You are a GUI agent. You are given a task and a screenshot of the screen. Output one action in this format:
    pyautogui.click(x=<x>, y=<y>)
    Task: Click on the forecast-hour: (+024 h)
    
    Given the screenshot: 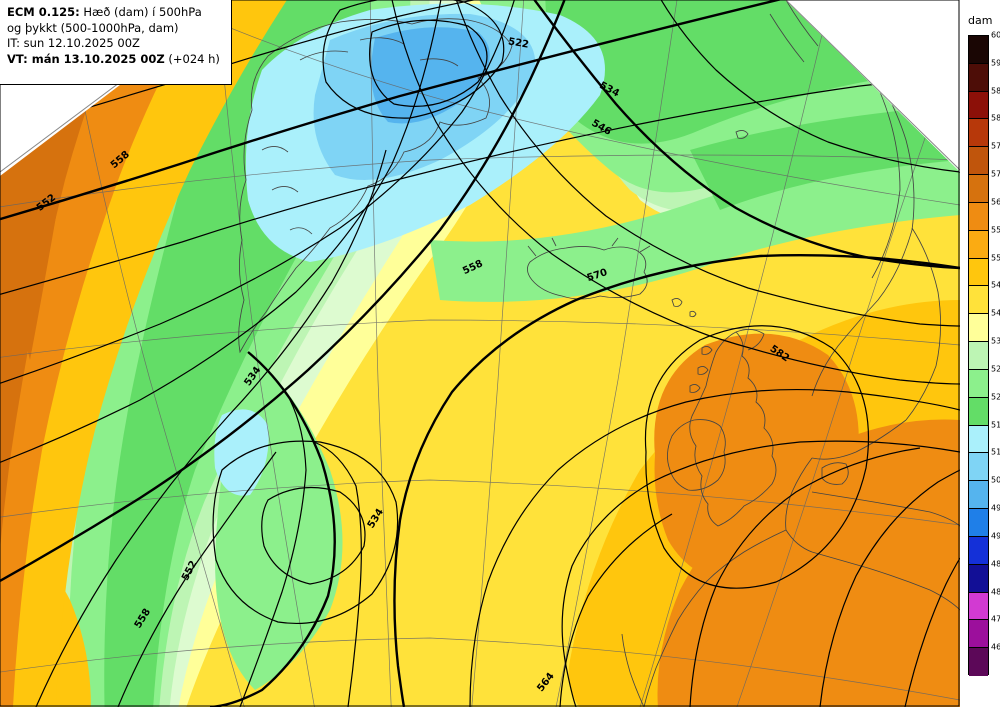 What is the action you would take?
    pyautogui.click(x=192, y=58)
    